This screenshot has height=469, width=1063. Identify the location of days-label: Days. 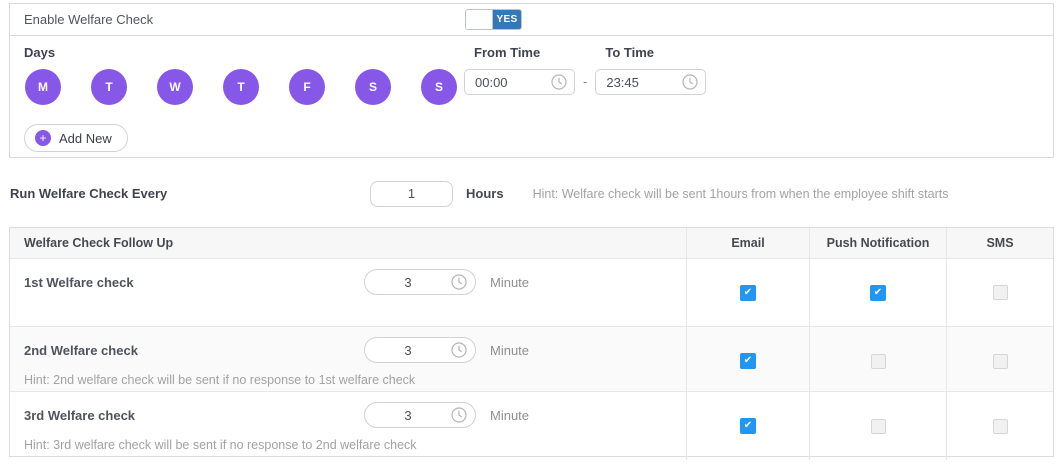
(40, 52).